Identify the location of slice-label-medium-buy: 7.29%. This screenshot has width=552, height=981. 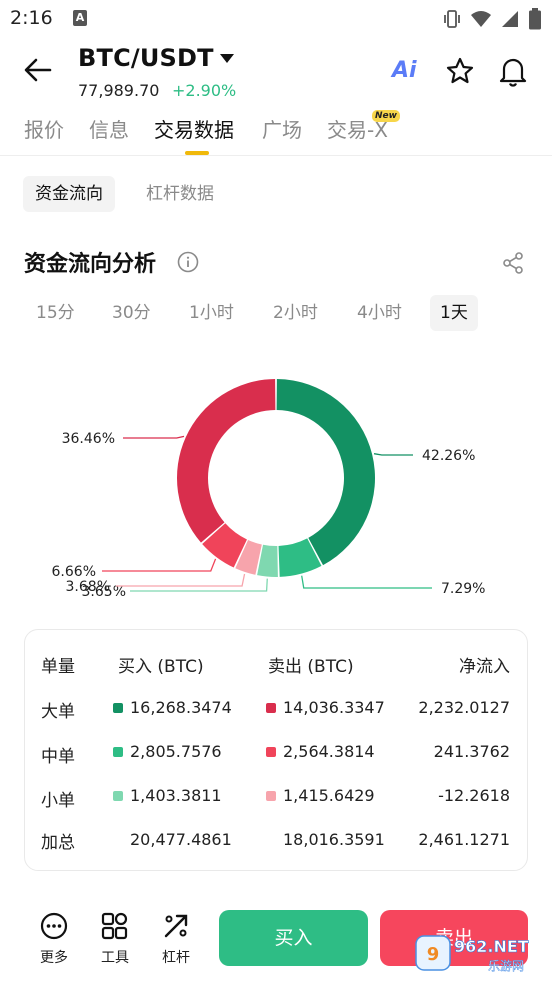
(463, 589).